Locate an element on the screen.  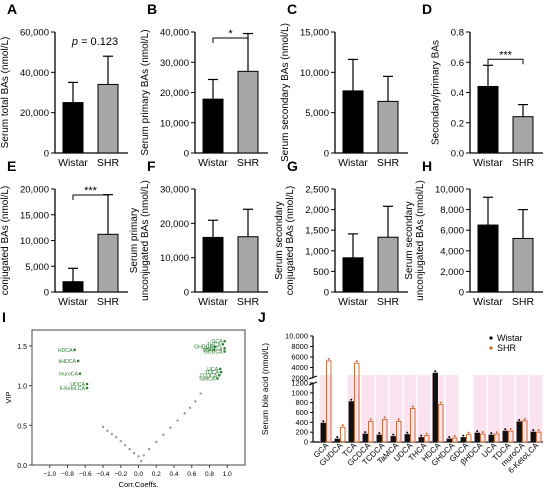
panel-letter: E is located at coordinates (11, 166).